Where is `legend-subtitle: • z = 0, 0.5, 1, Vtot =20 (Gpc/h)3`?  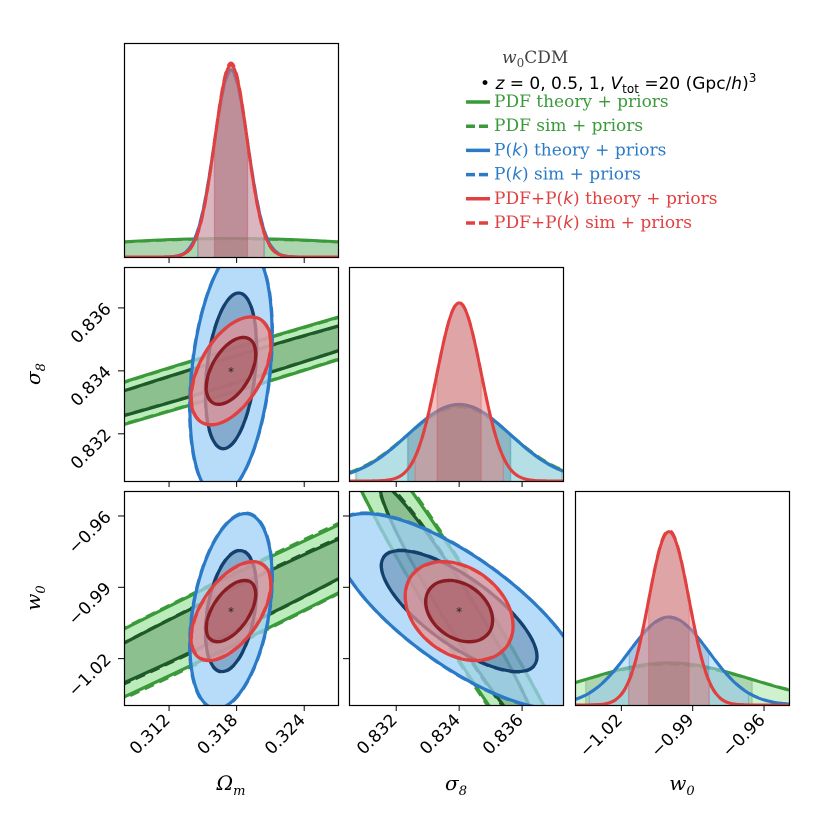 legend-subtitle: • z = 0, 0.5, 1, Vtot =20 (Gpc/h)3 is located at coordinates (618, 83).